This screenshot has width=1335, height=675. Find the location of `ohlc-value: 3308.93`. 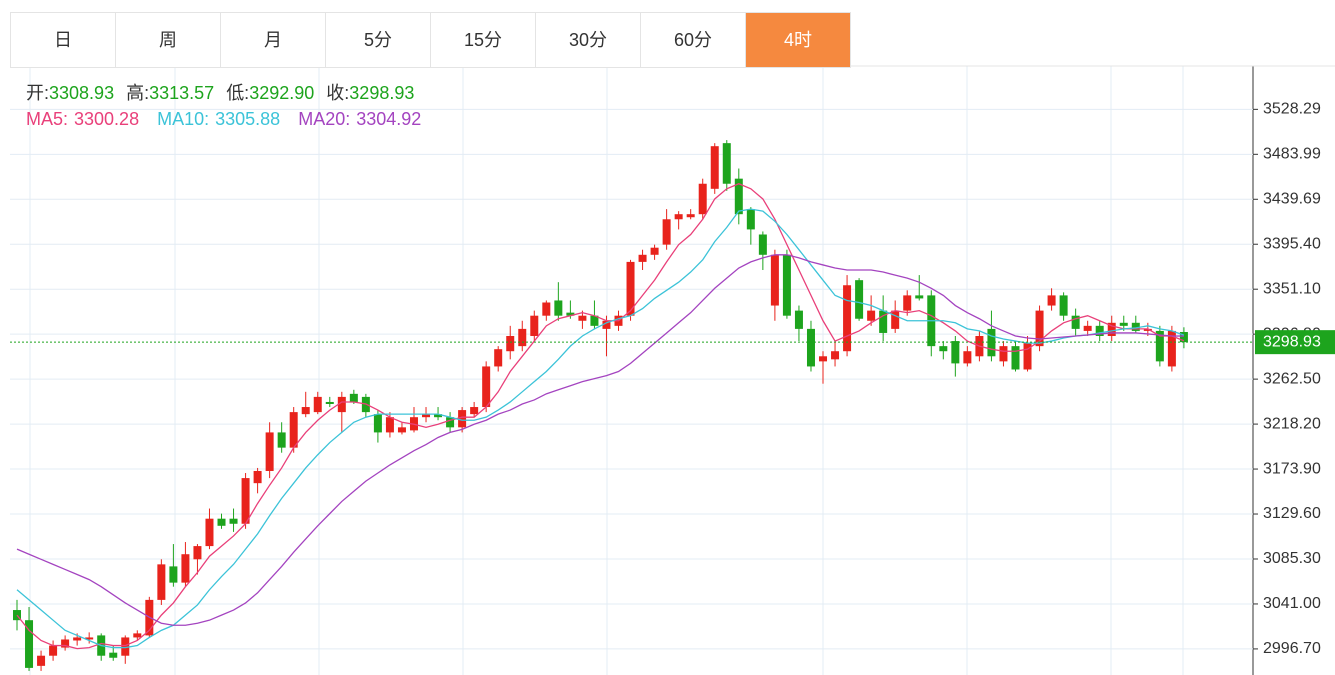

ohlc-value: 3308.93 is located at coordinates (82, 93).